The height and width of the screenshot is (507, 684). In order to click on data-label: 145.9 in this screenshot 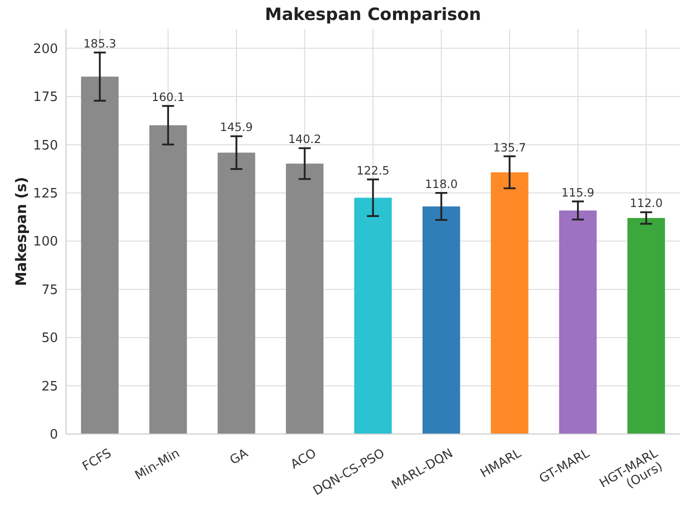, I will do `click(236, 127)`.